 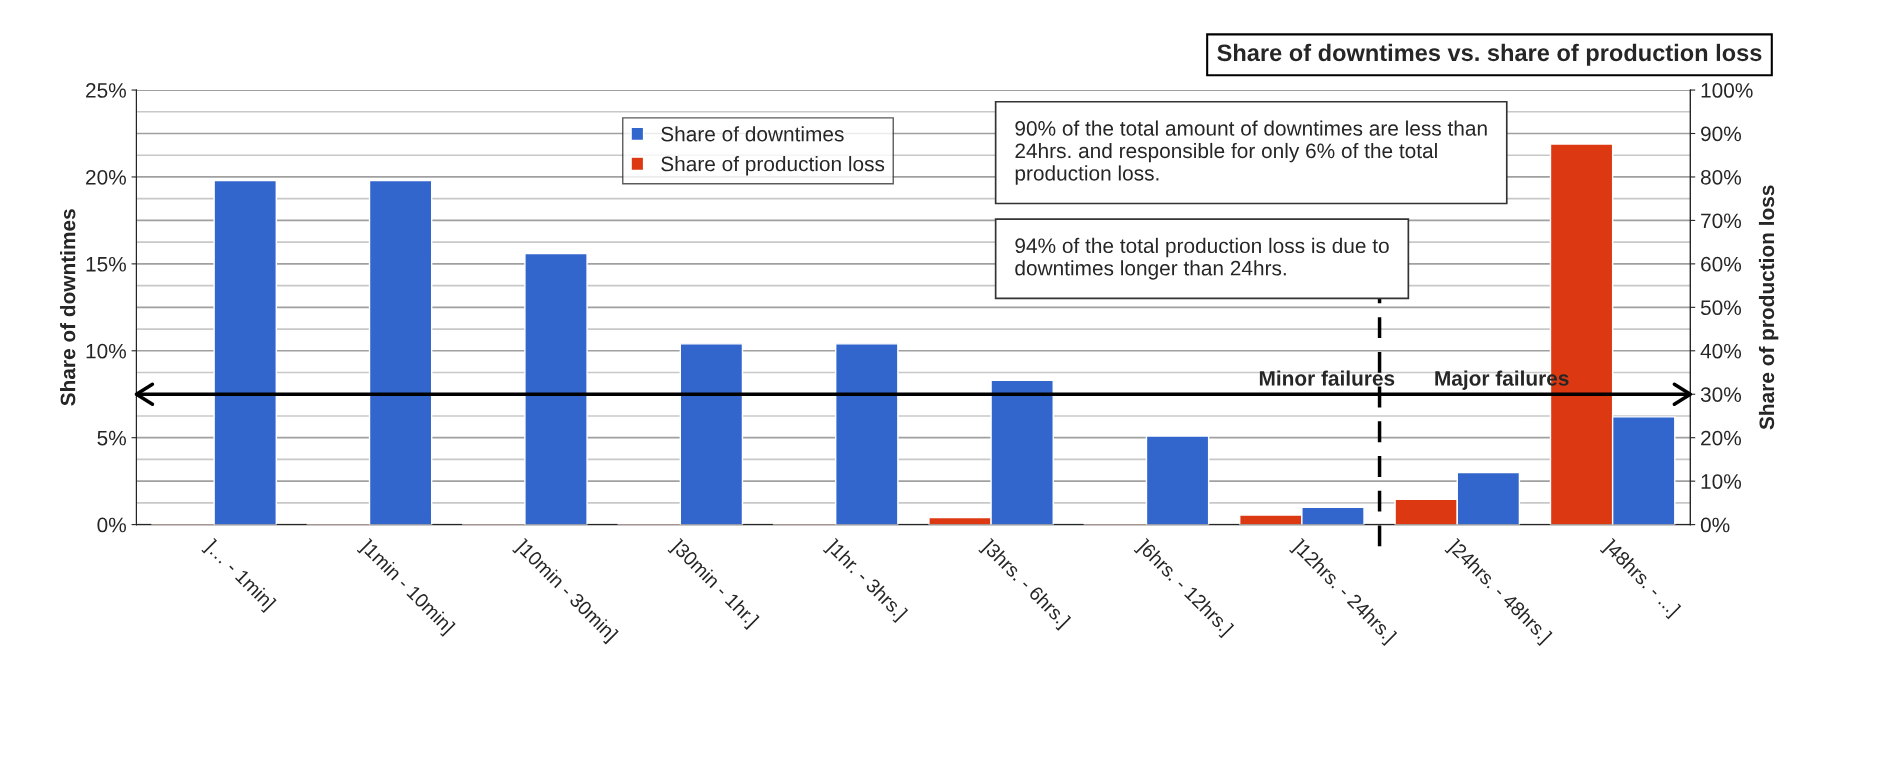 What do you see at coordinates (111, 525) in the screenshot?
I see `y-tick-label: 0%` at bounding box center [111, 525].